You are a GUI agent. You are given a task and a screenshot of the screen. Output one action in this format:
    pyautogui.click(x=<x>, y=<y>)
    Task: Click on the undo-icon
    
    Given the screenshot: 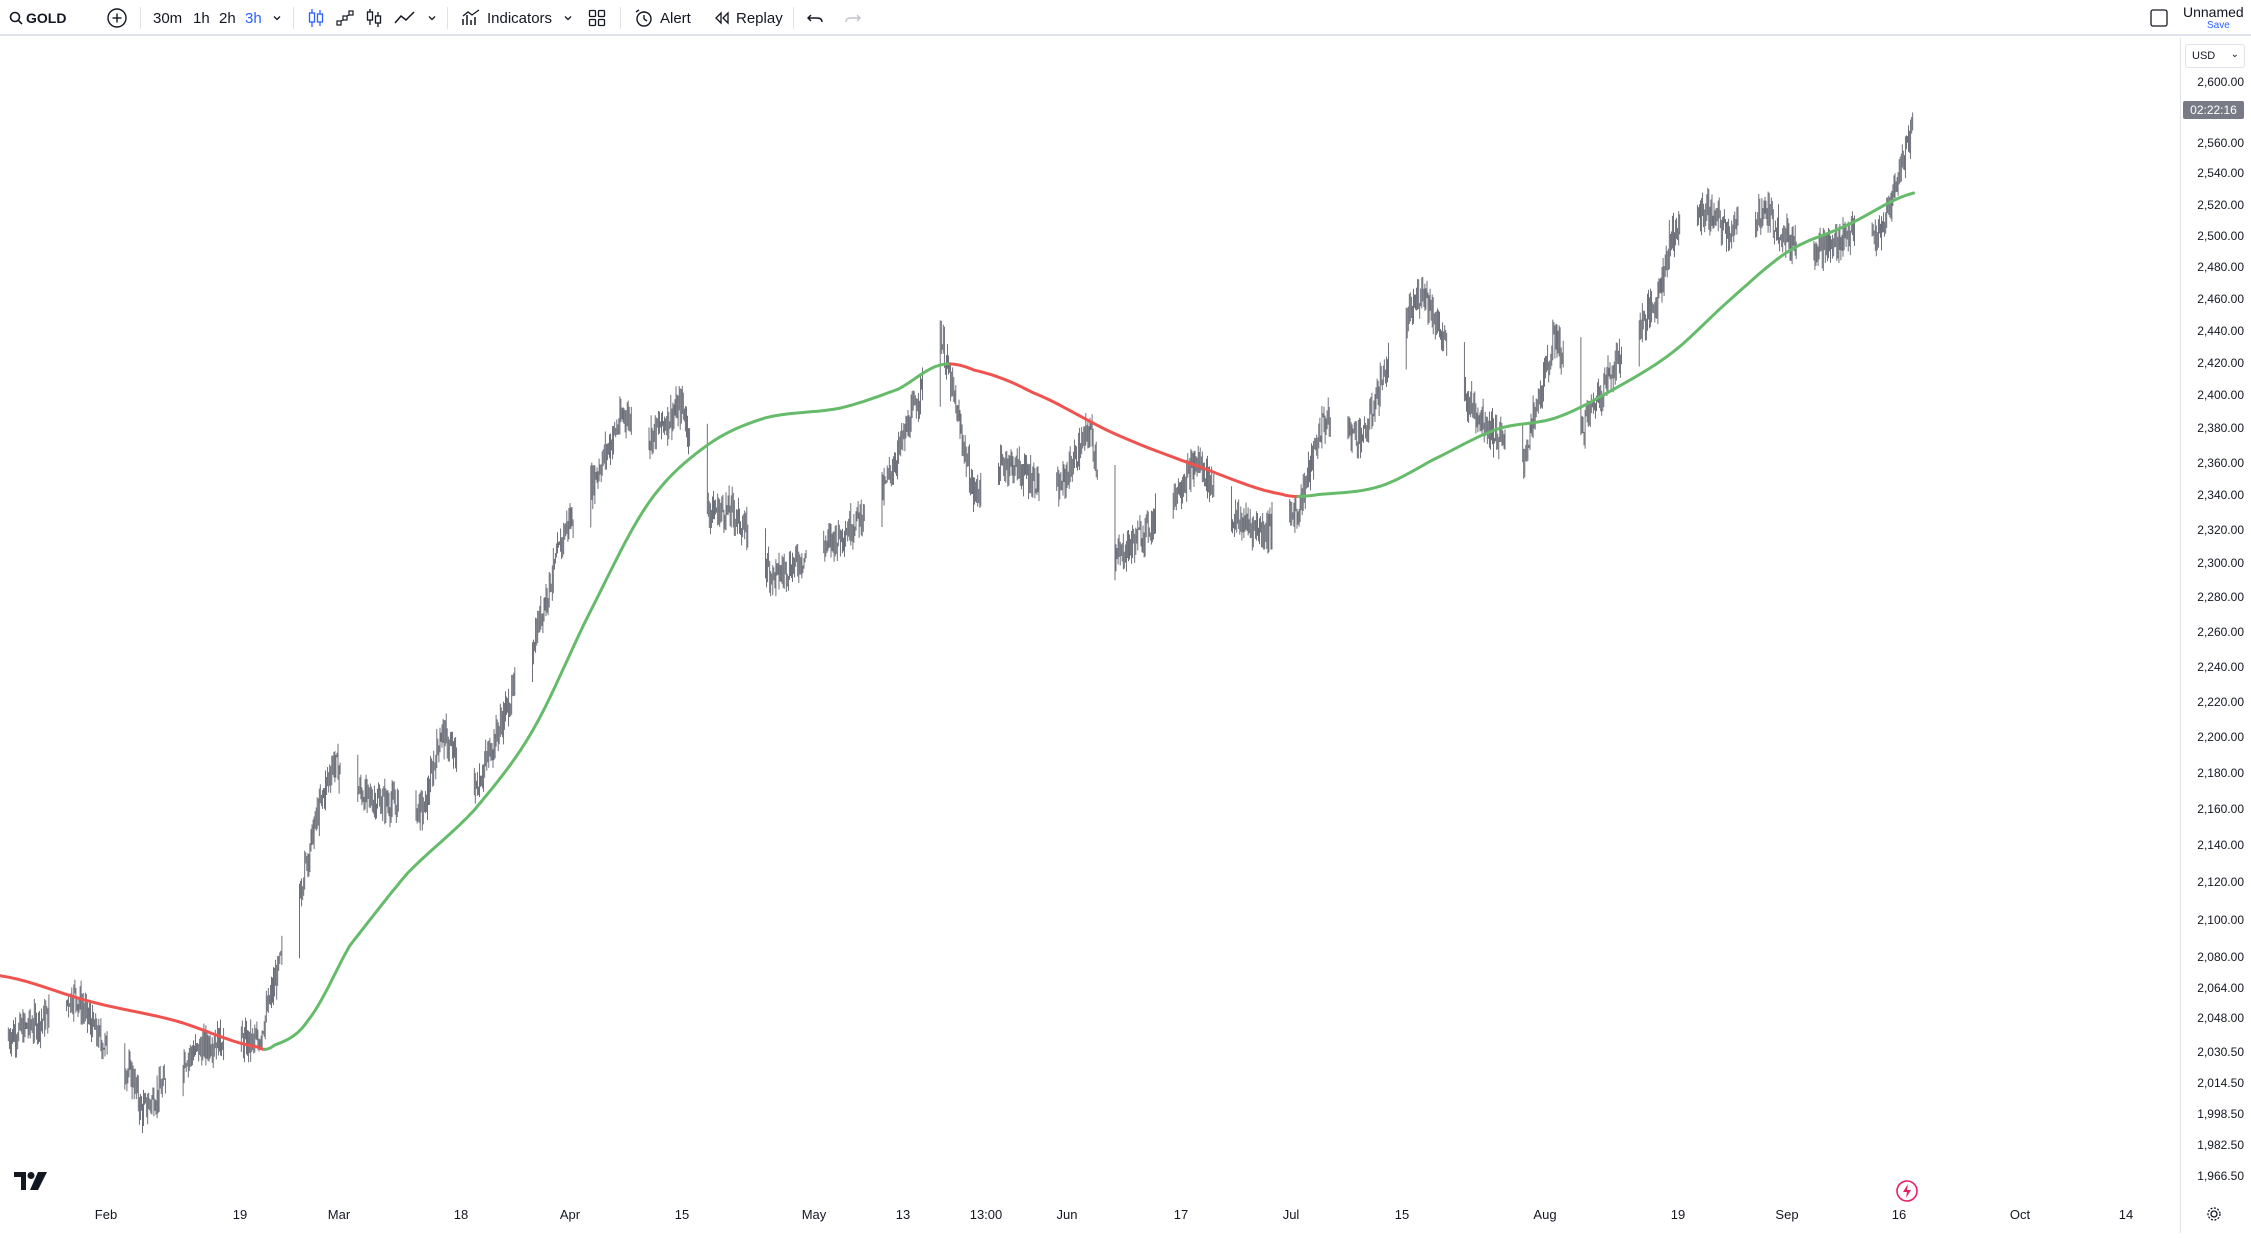 What is the action you would take?
    pyautogui.click(x=815, y=18)
    